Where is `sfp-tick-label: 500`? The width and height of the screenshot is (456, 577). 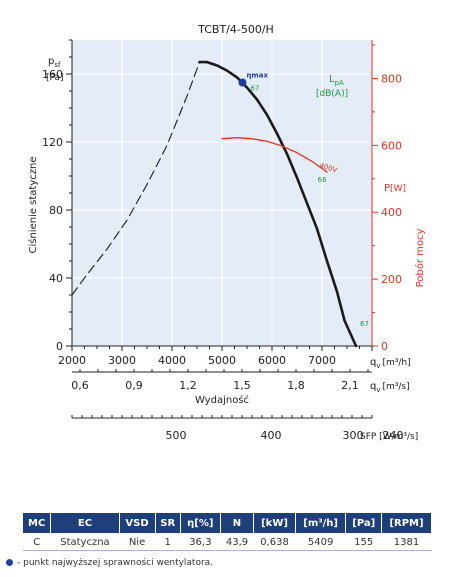 sfp-tick-label: 500 is located at coordinates (176, 435).